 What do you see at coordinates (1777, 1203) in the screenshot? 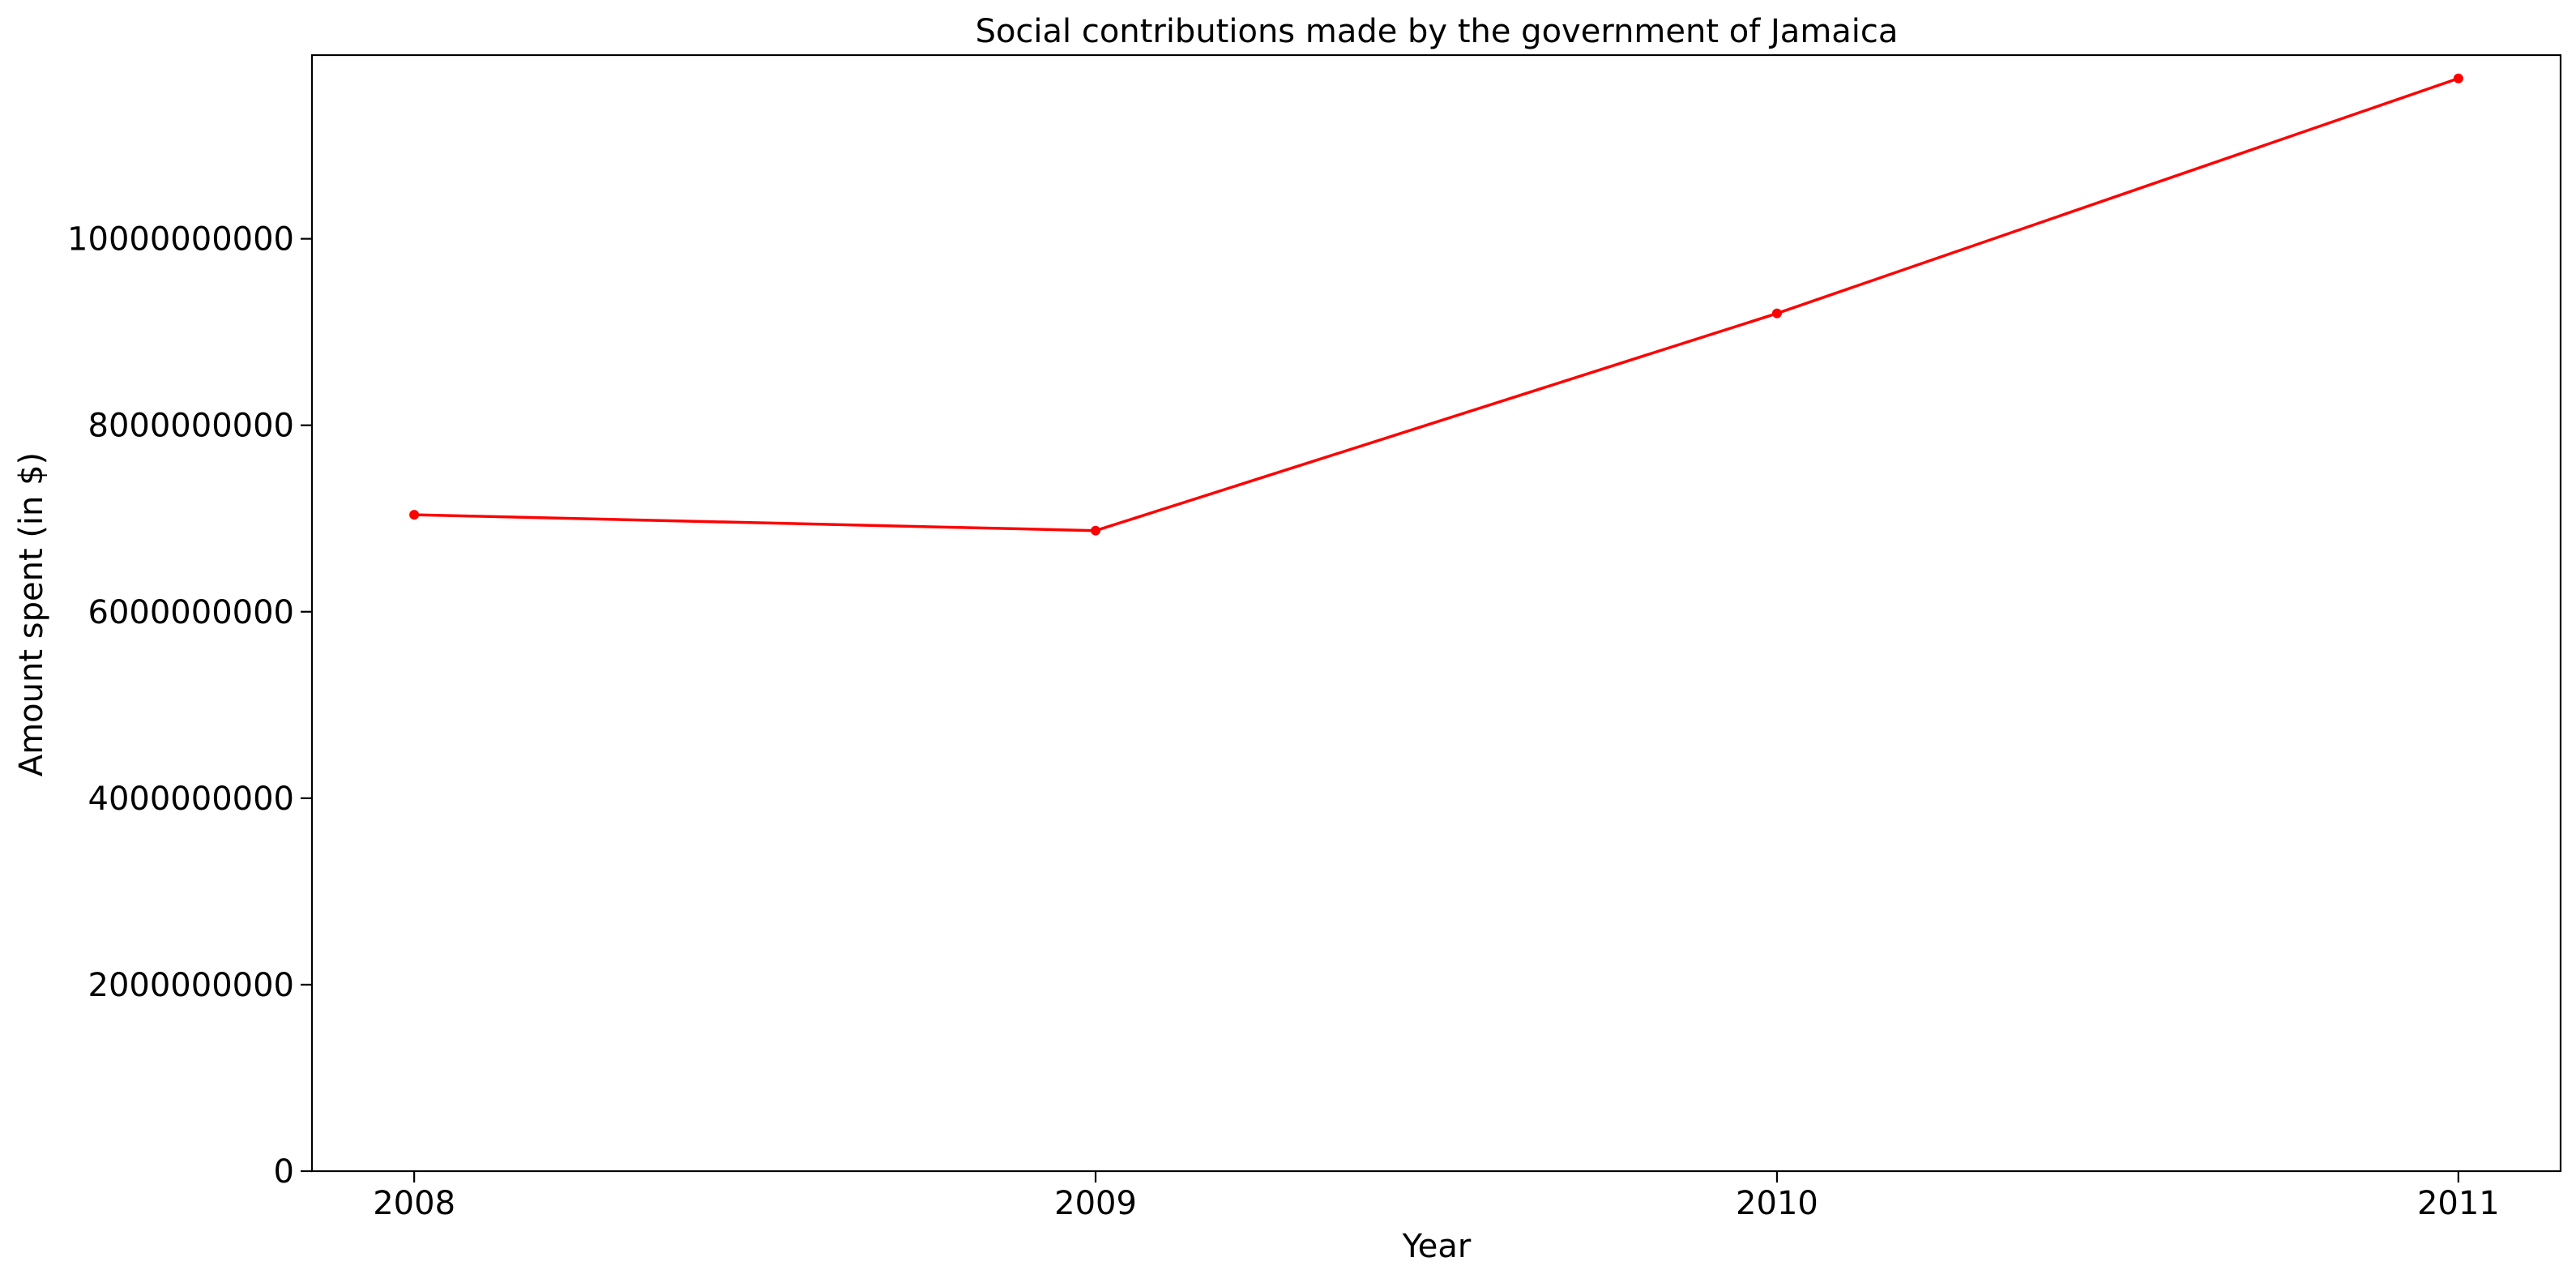
I see `x-tick-label: 2010` at bounding box center [1777, 1203].